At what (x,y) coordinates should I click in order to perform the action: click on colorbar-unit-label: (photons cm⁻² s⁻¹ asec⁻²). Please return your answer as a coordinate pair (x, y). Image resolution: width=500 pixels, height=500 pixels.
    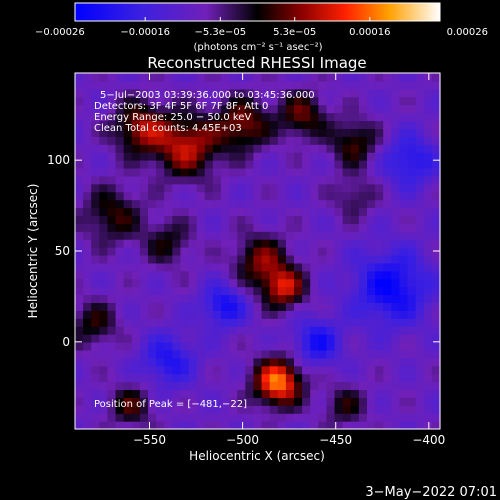
    Looking at the image, I should click on (257, 47).